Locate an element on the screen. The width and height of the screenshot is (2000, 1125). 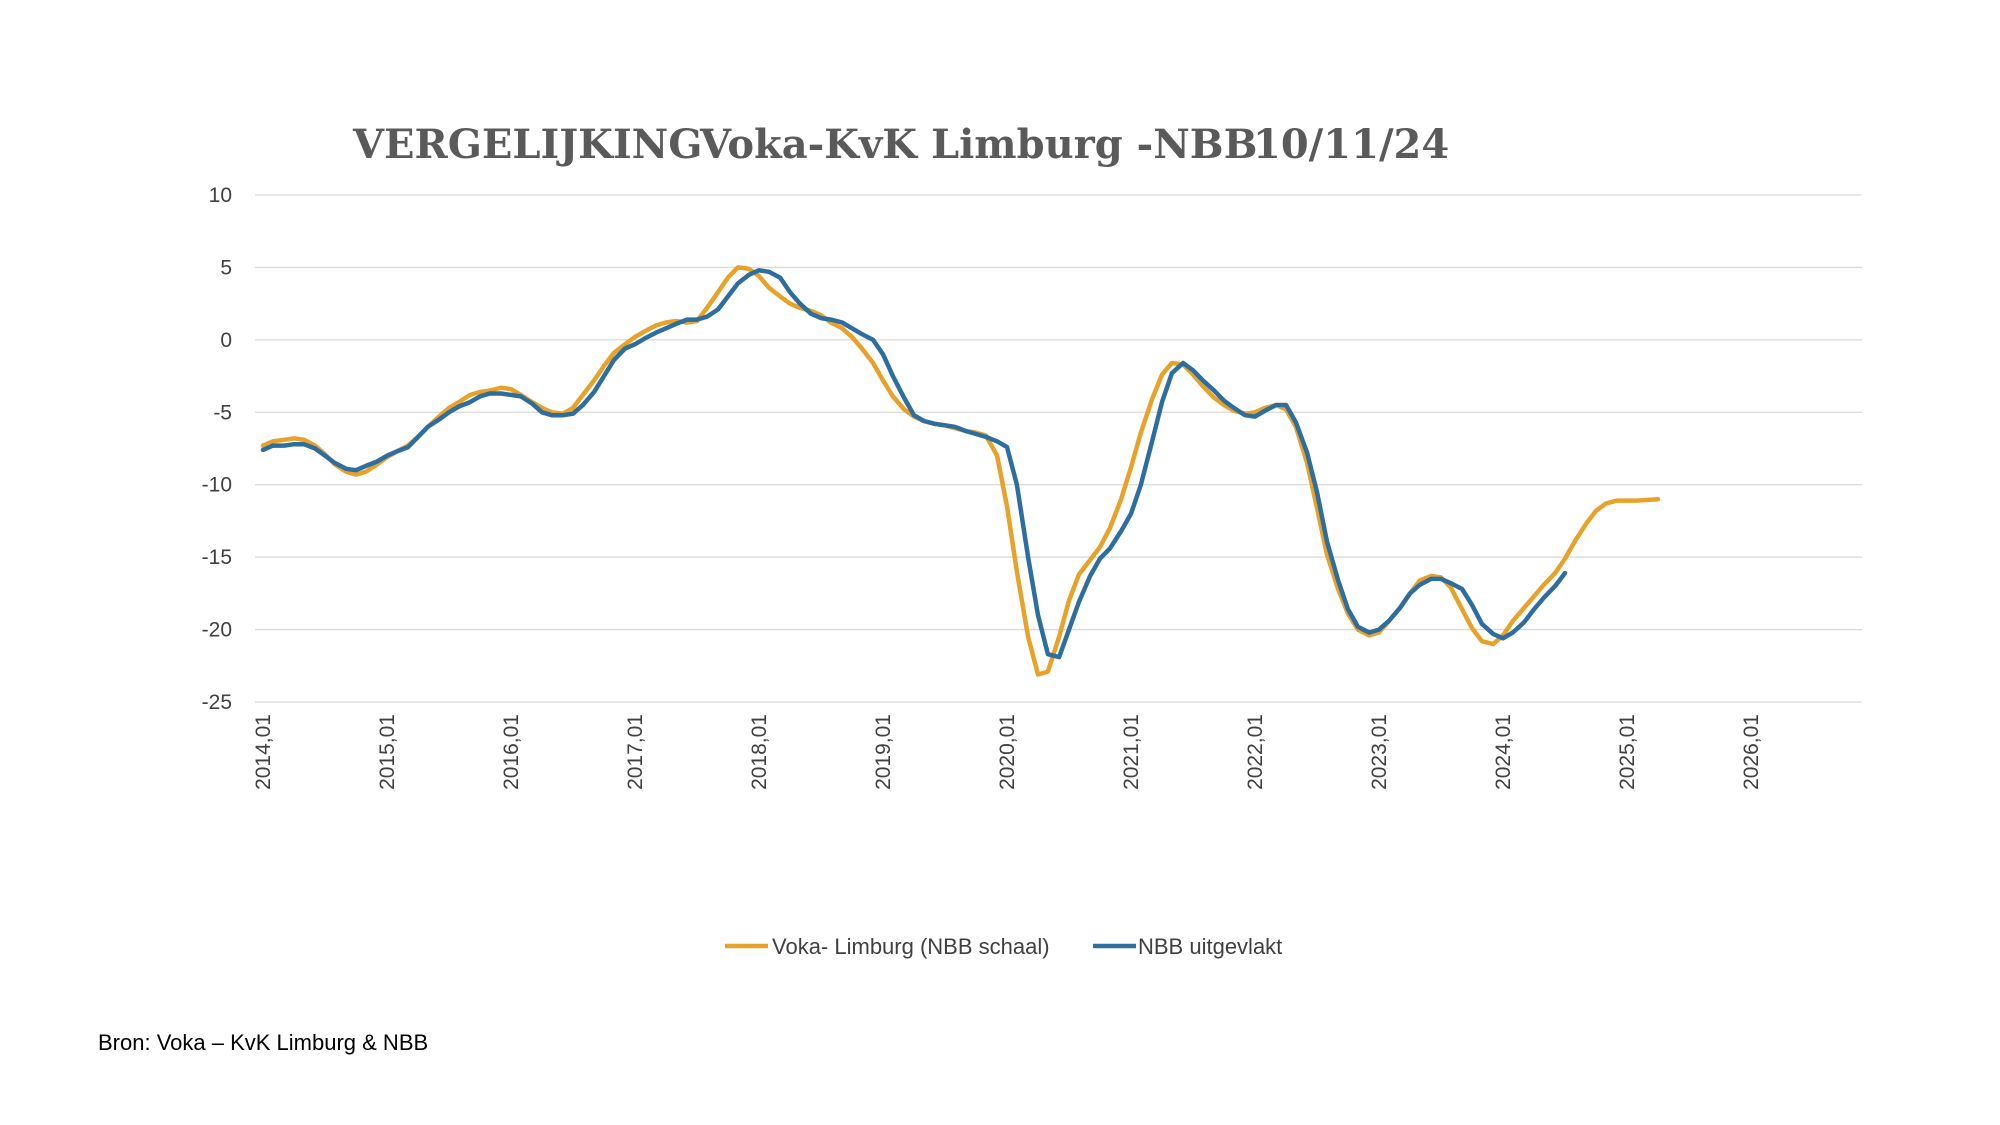
y-tick-label: 10 is located at coordinates (220, 195).